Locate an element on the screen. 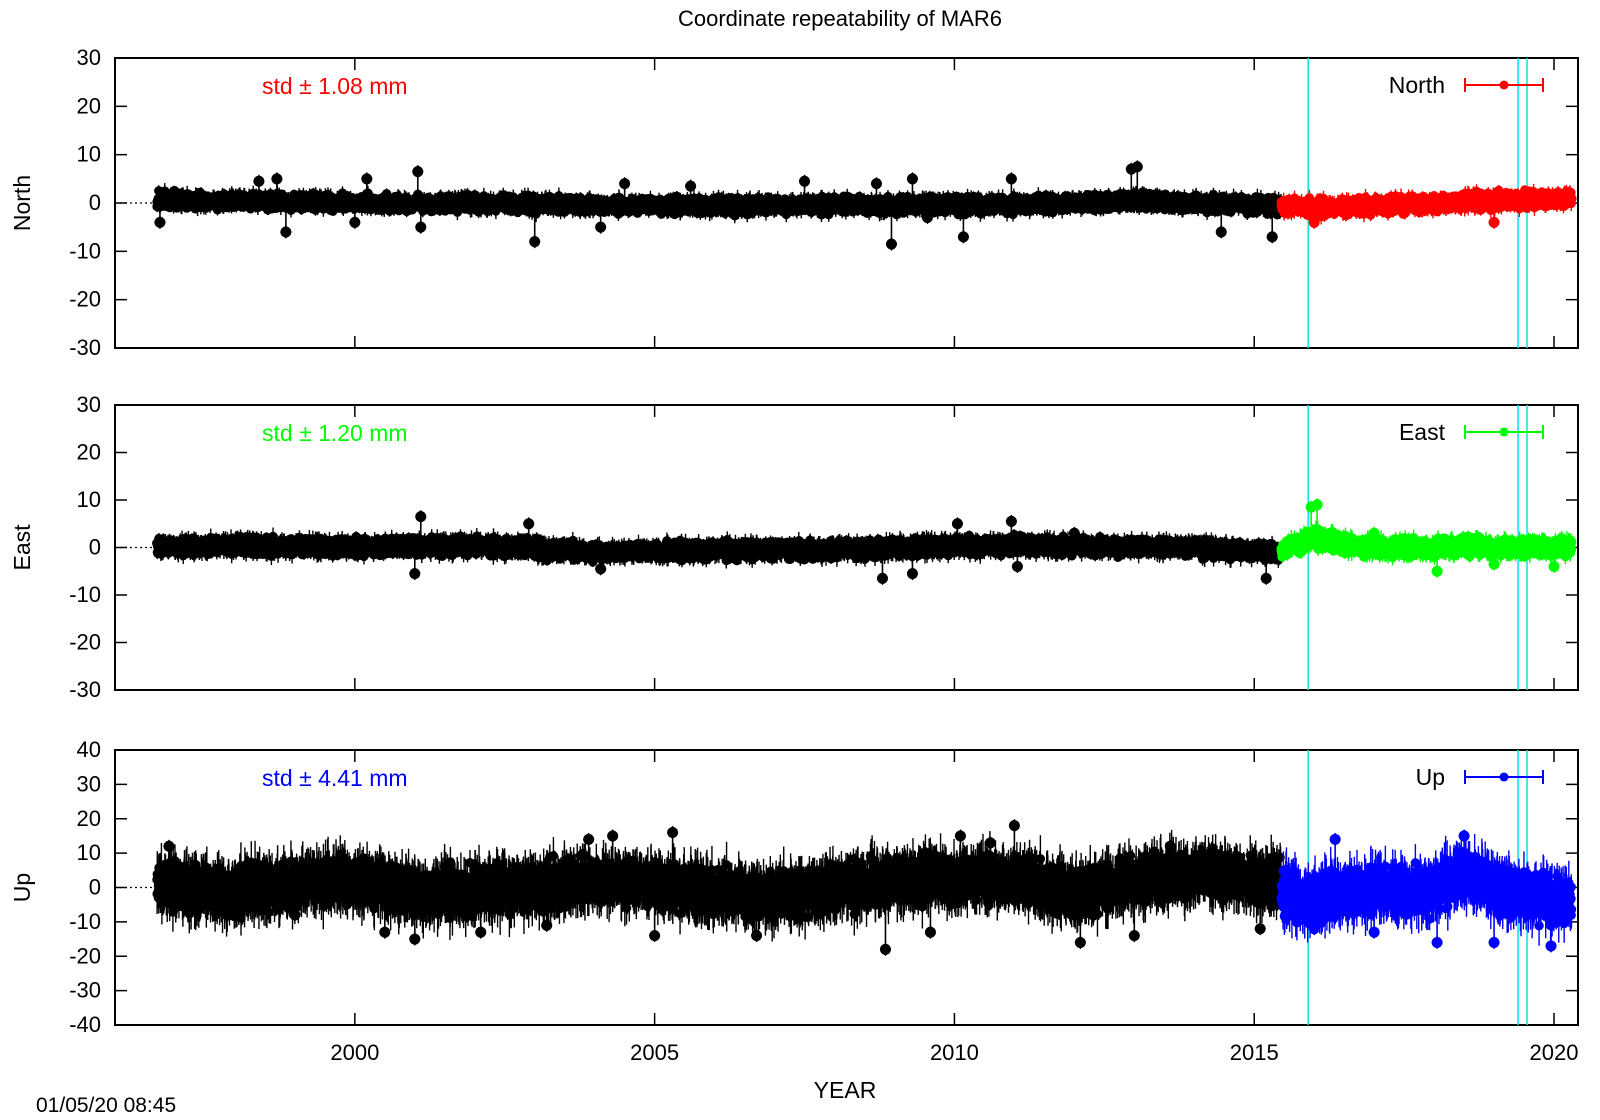 The image size is (1600, 1120). y-tick-label: -30 is located at coordinates (85, 347).